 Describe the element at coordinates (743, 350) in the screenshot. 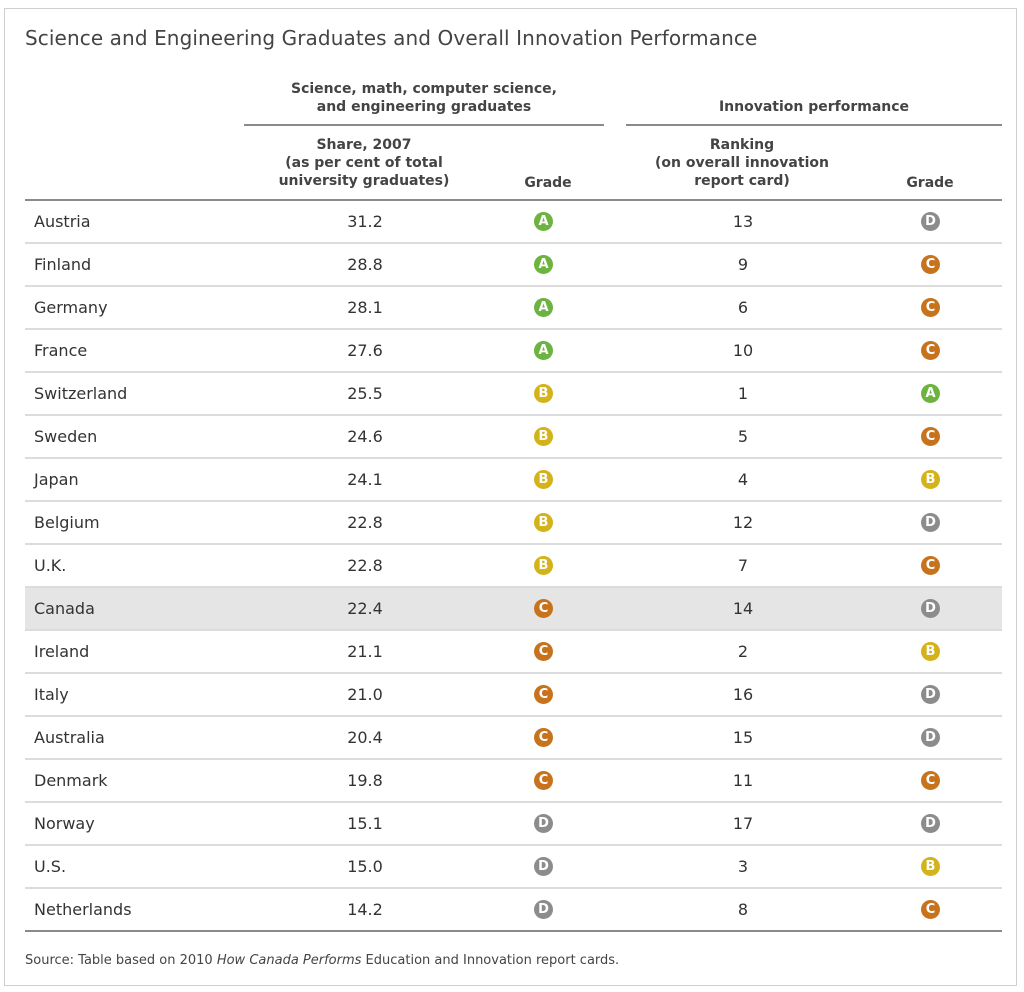

I see `ranking-cell: 10` at that location.